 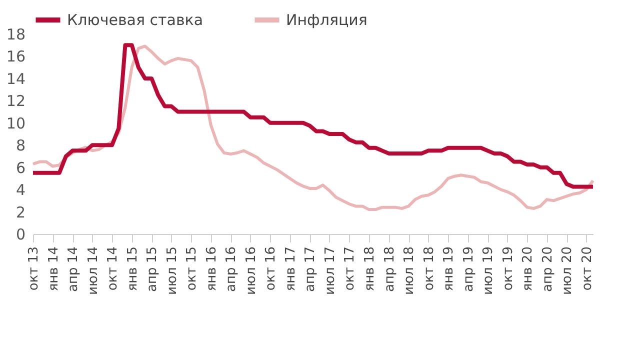 What do you see at coordinates (54, 269) in the screenshot?
I see `x-tick-label: янв 14` at bounding box center [54, 269].